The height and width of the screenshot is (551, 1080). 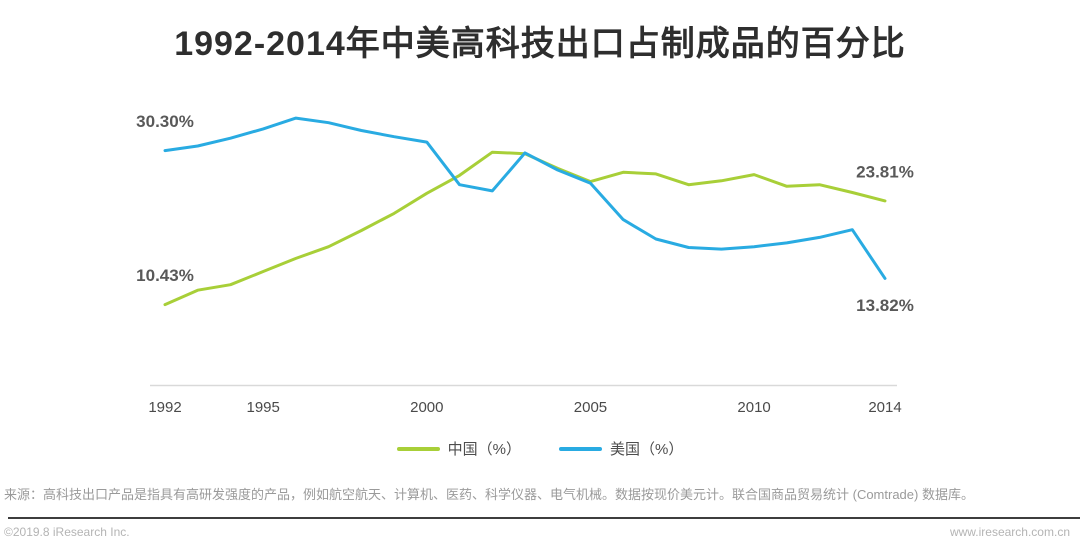 What do you see at coordinates (540, 448) in the screenshot?
I see `chart-legend: 中国（%） 美国（%）` at bounding box center [540, 448].